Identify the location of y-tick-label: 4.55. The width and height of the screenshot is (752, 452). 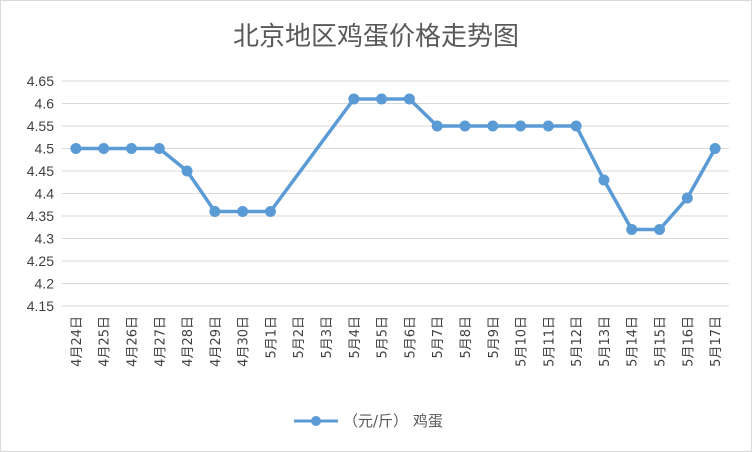
(40, 126).